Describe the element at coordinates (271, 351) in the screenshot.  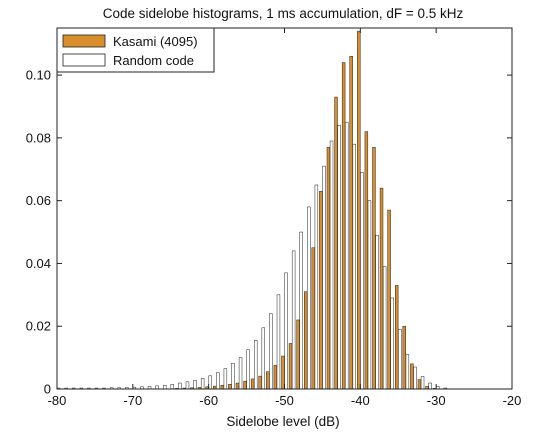
I see `bar-random-m52` at that location.